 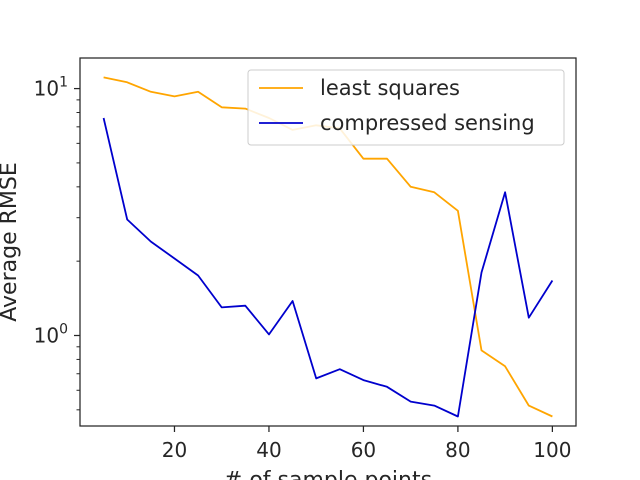 What do you see at coordinates (11, 241) in the screenshot?
I see `y-axis-label: Average RMSE` at bounding box center [11, 241].